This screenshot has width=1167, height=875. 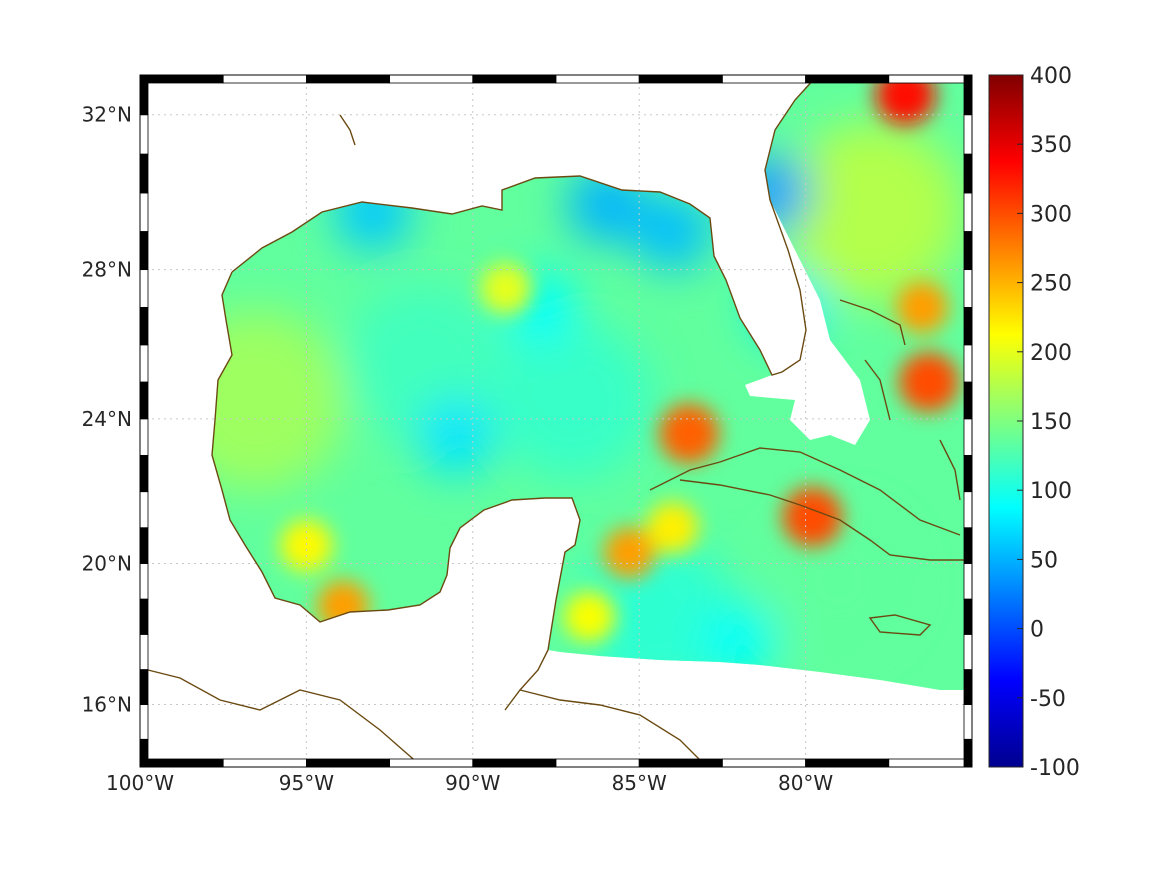 What do you see at coordinates (1051, 353) in the screenshot?
I see `colorbar-tick-label: 200` at bounding box center [1051, 353].